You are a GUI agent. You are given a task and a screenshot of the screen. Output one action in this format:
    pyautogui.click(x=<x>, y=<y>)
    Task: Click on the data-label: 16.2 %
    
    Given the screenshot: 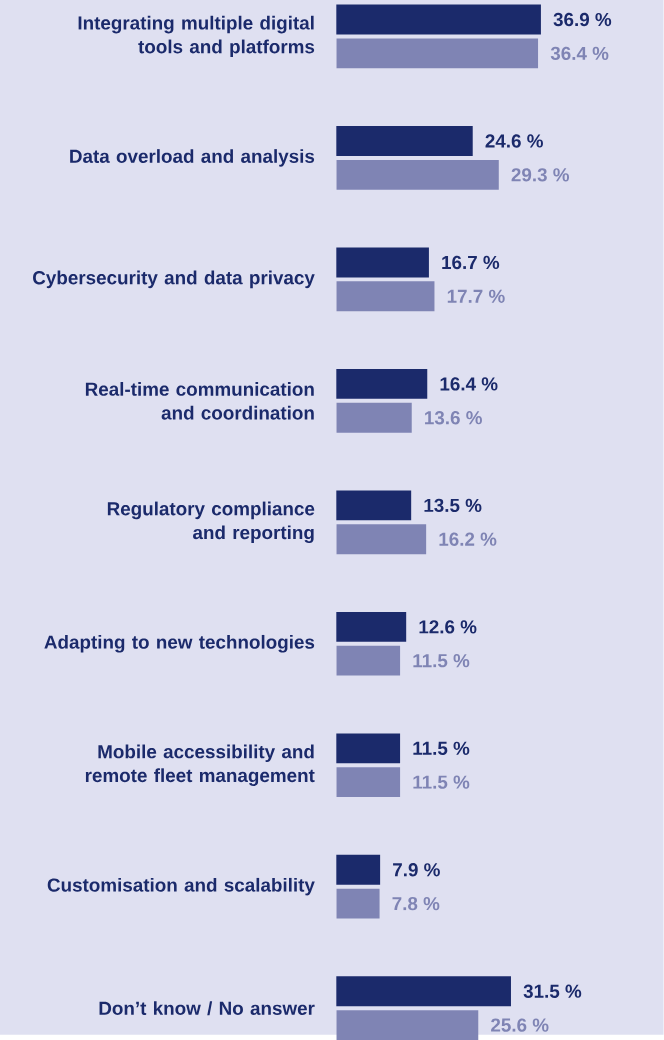 What is the action you would take?
    pyautogui.click(x=468, y=539)
    